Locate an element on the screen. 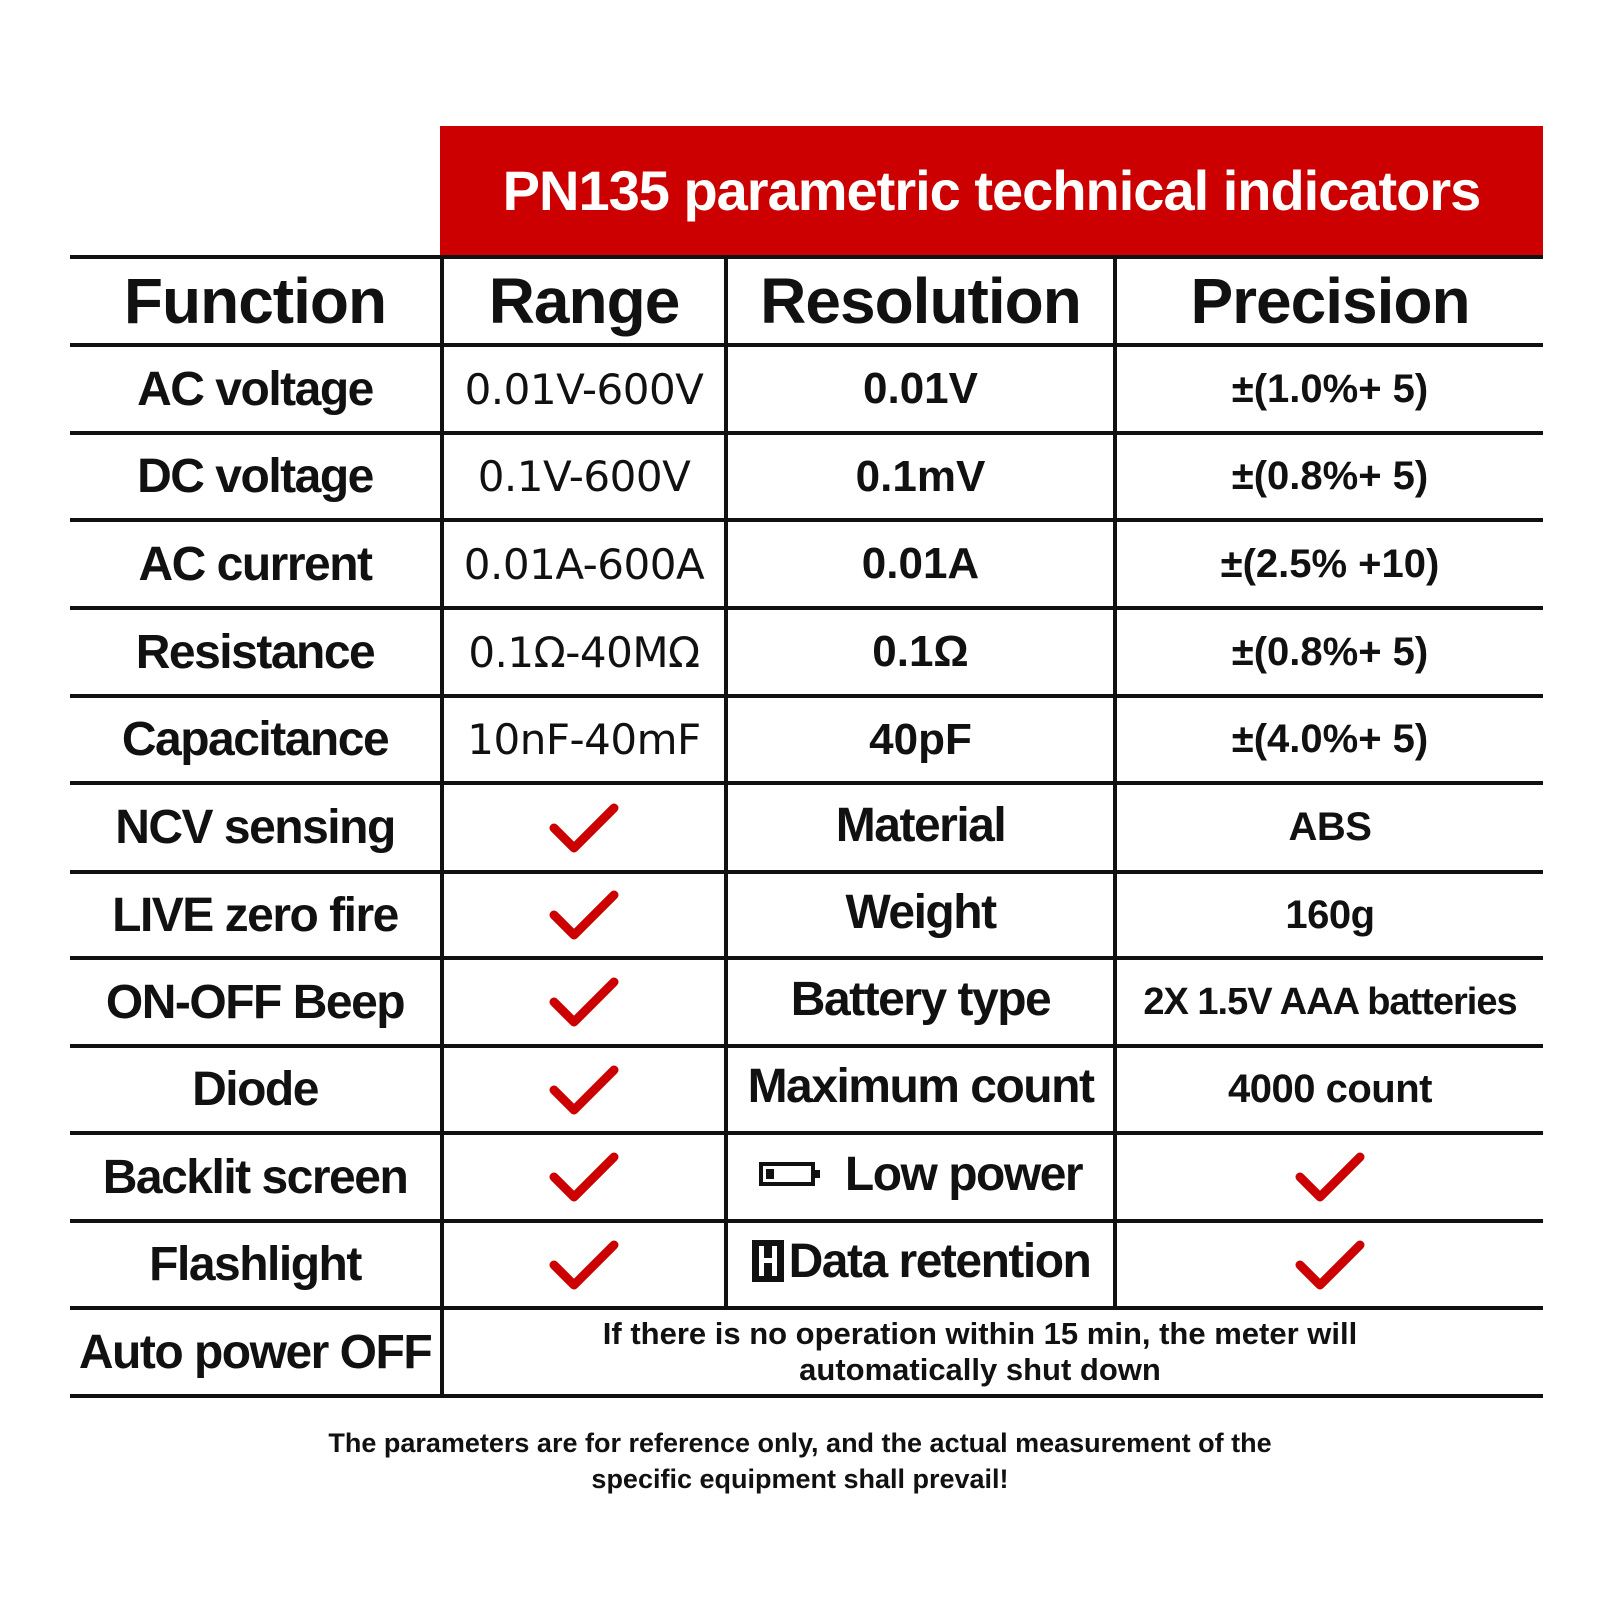 The width and height of the screenshot is (1601, 1601). title-banner: PN135 parametric technical indicators is located at coordinates (991, 190).